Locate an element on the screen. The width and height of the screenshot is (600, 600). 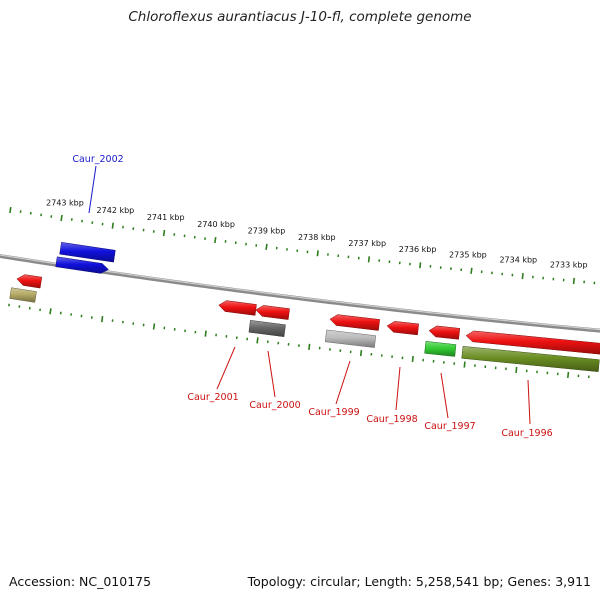
scale-label: 2735 kbp is located at coordinates (468, 254).